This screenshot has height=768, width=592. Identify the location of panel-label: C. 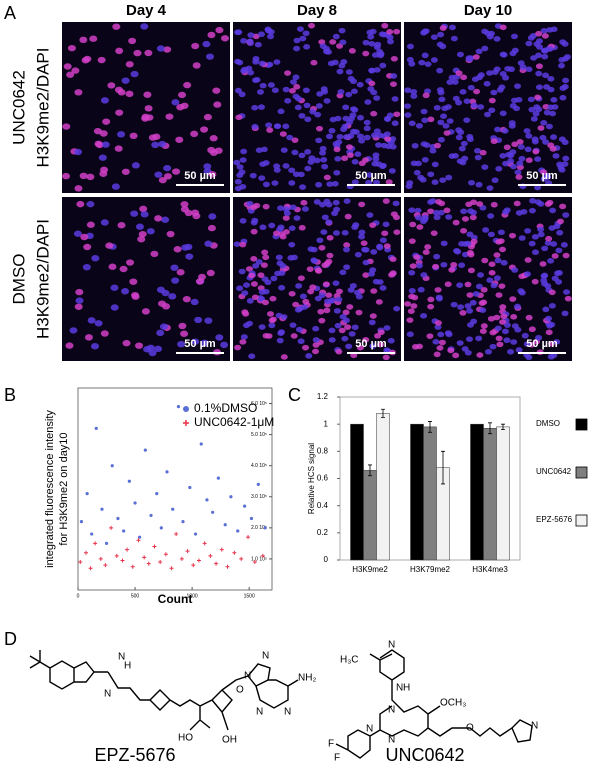
(294, 395).